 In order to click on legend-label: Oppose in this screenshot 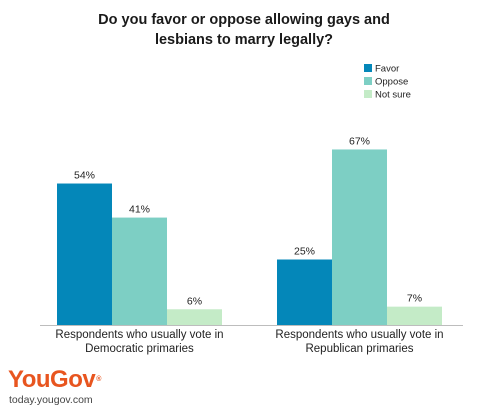, I will do `click(391, 82)`.